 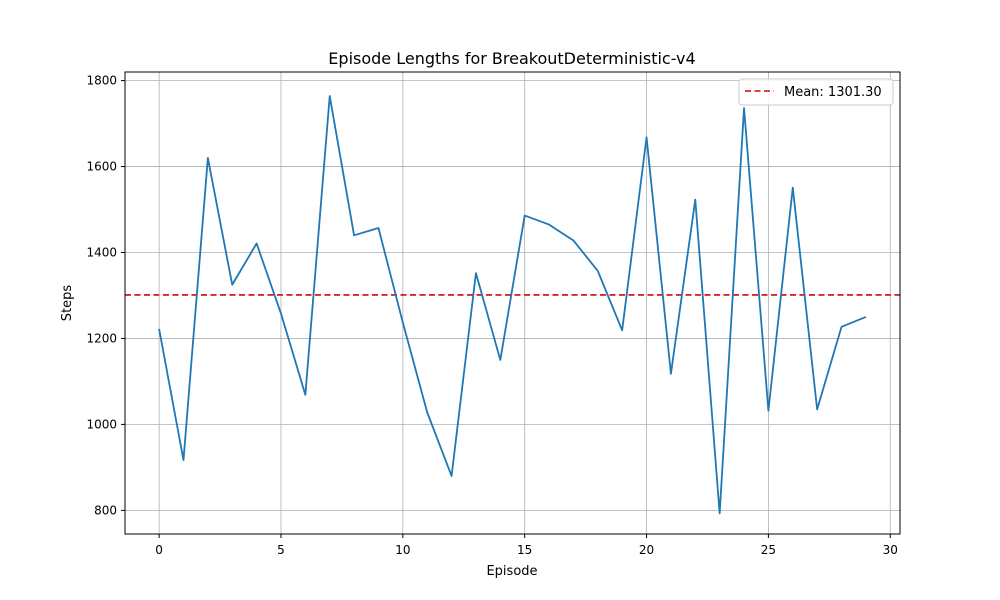 What do you see at coordinates (101, 338) in the screenshot?
I see `y-tick-label: 1200` at bounding box center [101, 338].